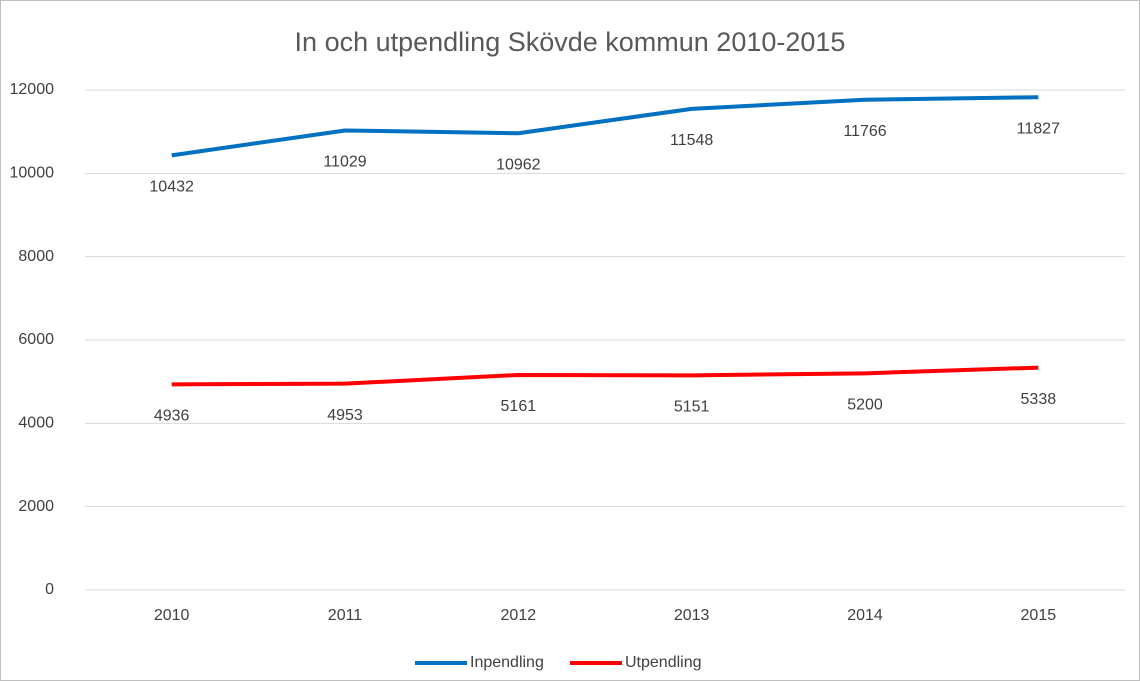 The width and height of the screenshot is (1140, 681). Describe the element at coordinates (865, 615) in the screenshot. I see `x-tick-label: 2014` at that location.